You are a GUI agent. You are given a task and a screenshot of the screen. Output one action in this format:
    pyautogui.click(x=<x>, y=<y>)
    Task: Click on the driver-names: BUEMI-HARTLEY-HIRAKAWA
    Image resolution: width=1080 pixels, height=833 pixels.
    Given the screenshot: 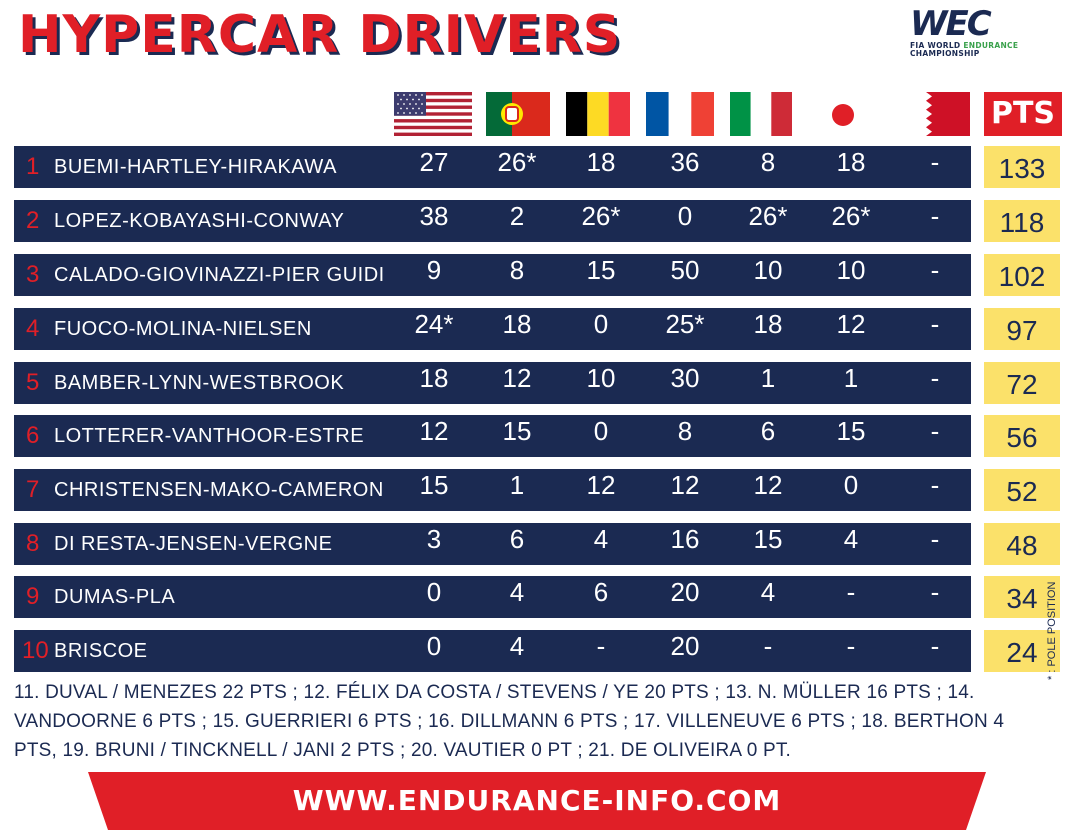 What is the action you would take?
    pyautogui.click(x=195, y=167)
    